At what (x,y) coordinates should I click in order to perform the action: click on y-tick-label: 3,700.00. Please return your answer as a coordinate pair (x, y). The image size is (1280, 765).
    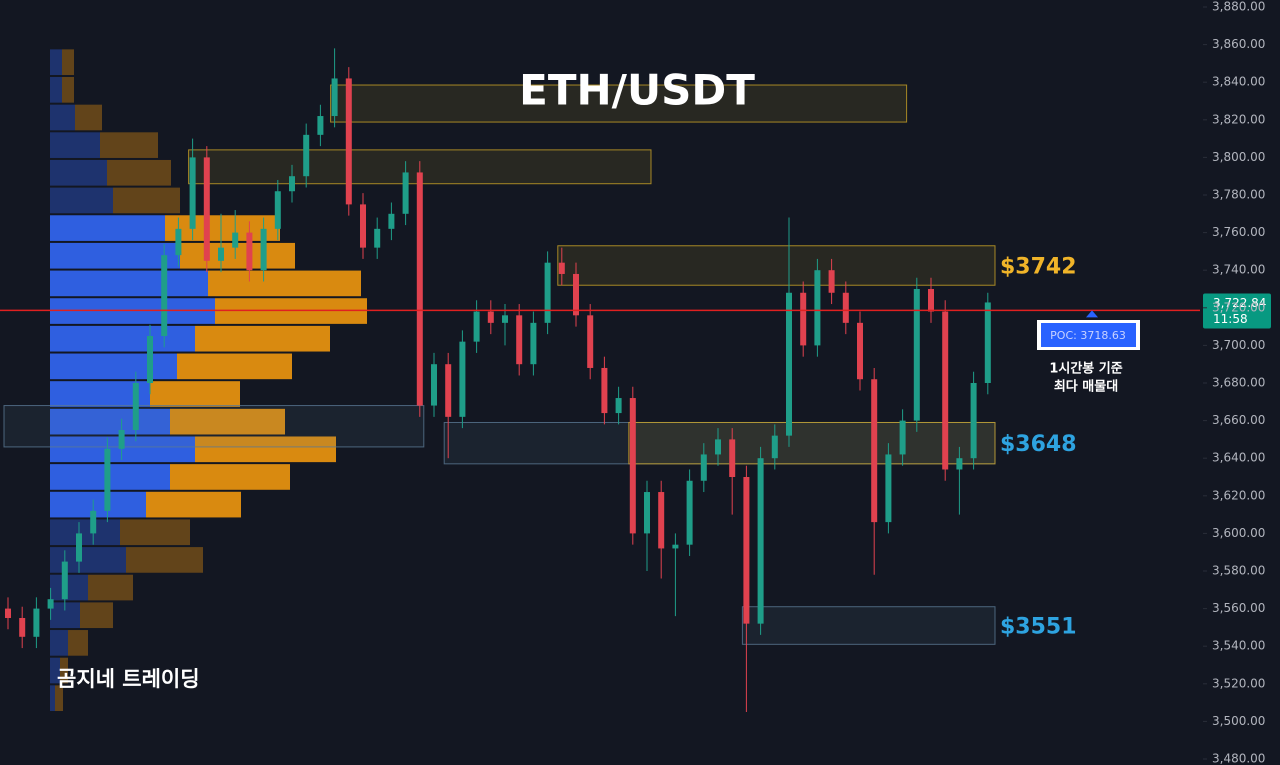
    Looking at the image, I should click on (1238, 345).